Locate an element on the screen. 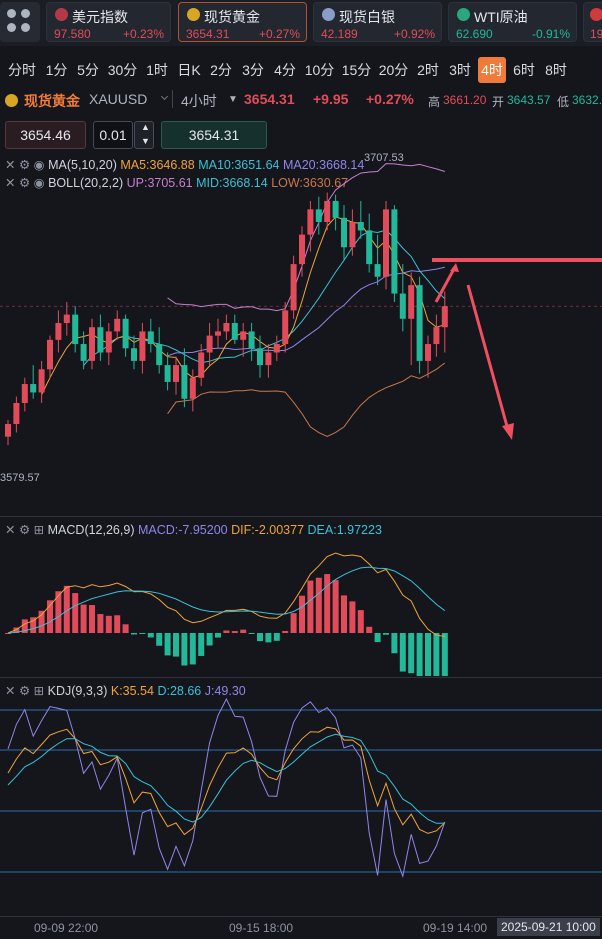  interval-0: 分时 is located at coordinates (22, 70).